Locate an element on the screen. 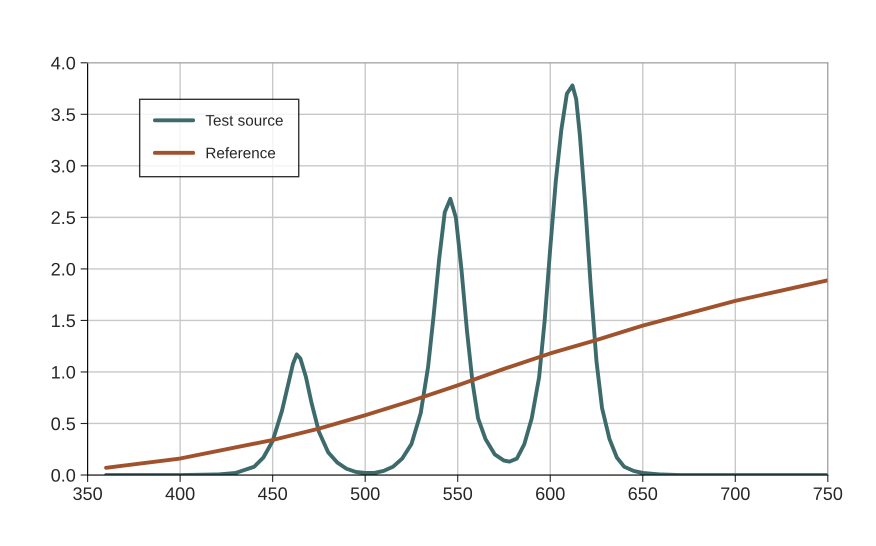  y-tick-label: 0.5 is located at coordinates (63, 423).